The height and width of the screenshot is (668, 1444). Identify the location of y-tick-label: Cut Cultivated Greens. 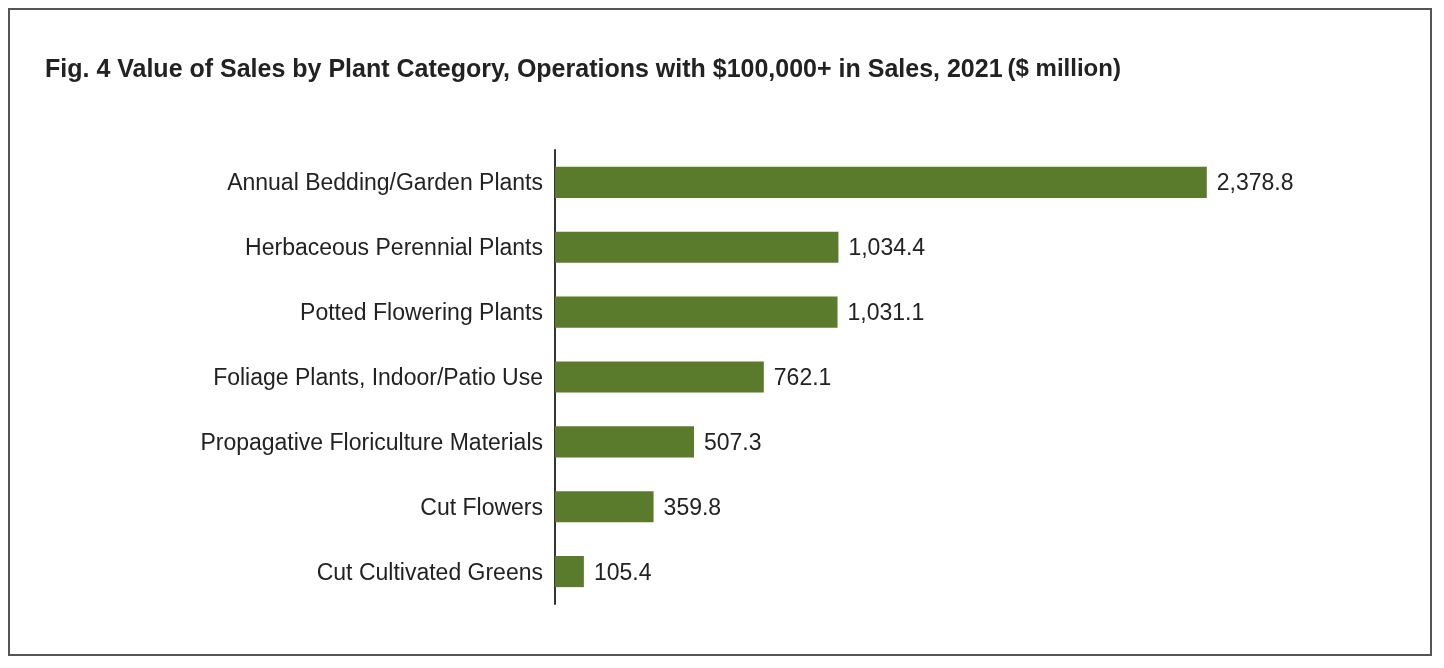
(429, 571).